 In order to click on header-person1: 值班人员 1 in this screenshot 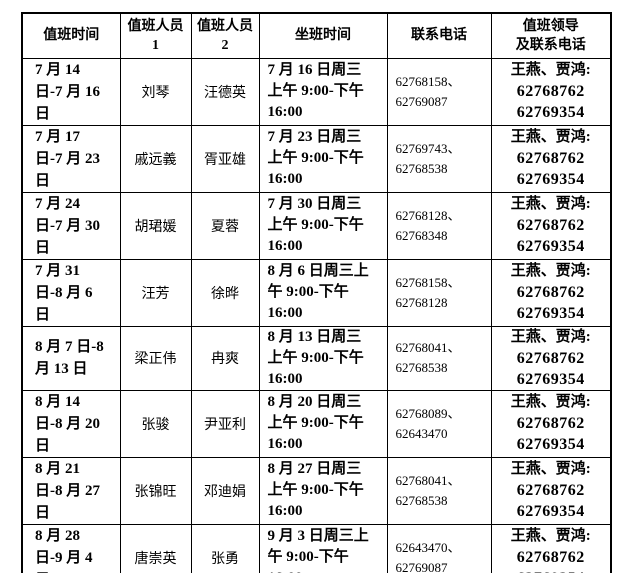, I will do `click(155, 35)`.